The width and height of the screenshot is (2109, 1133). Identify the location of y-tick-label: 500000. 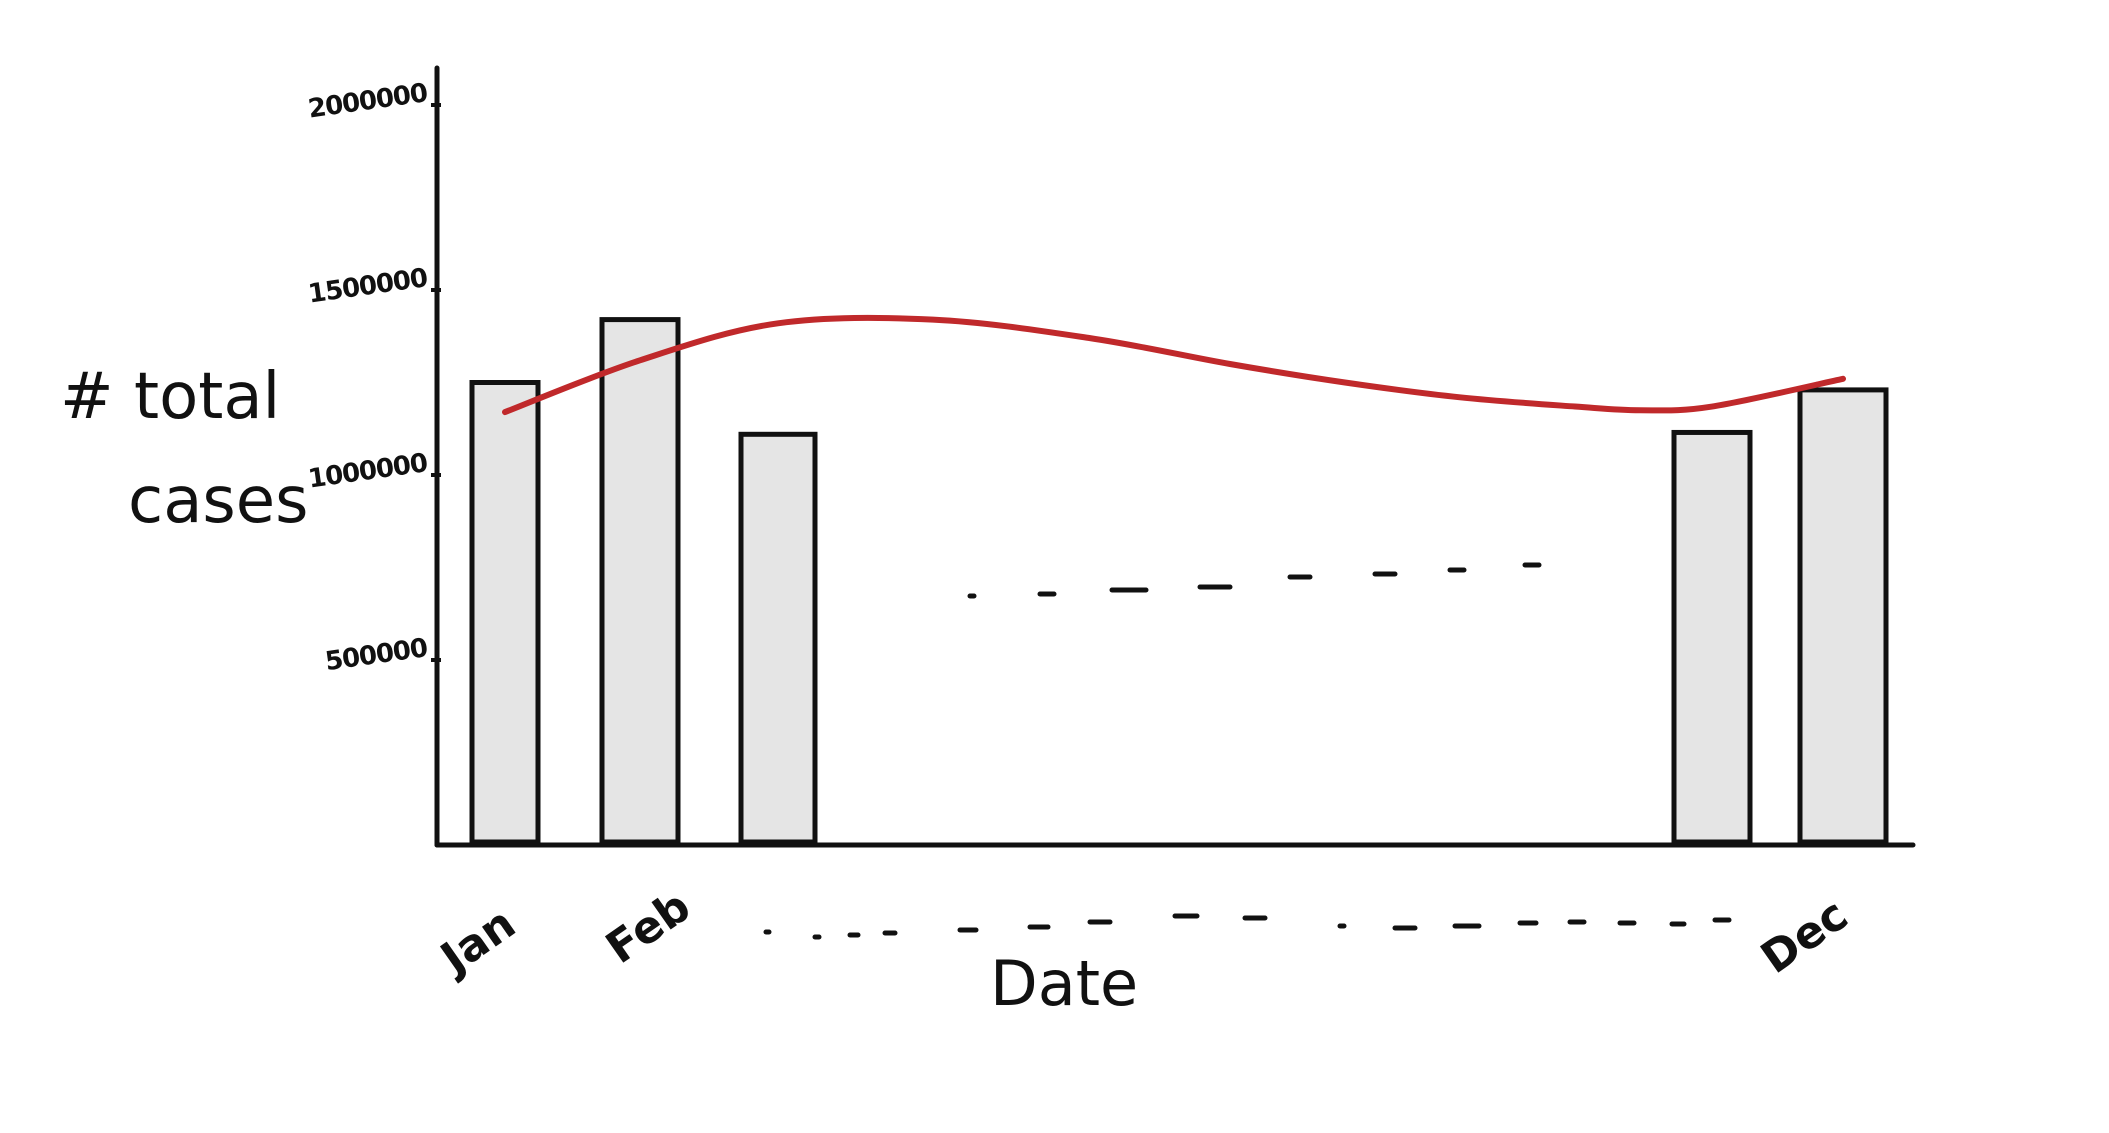
(376, 655).